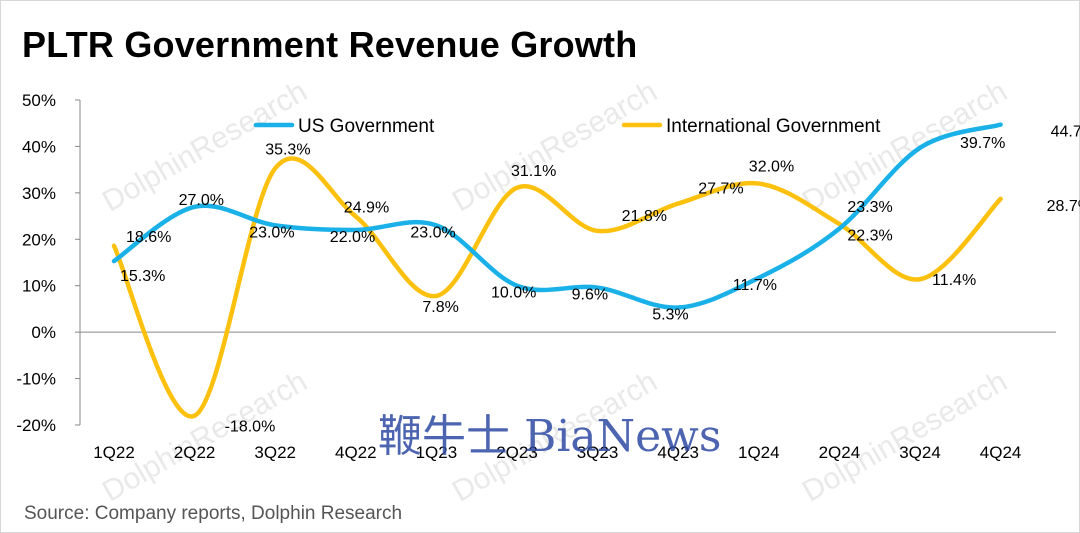 Image resolution: width=1080 pixels, height=533 pixels. I want to click on y-tick-label: 10%, so click(39, 286).